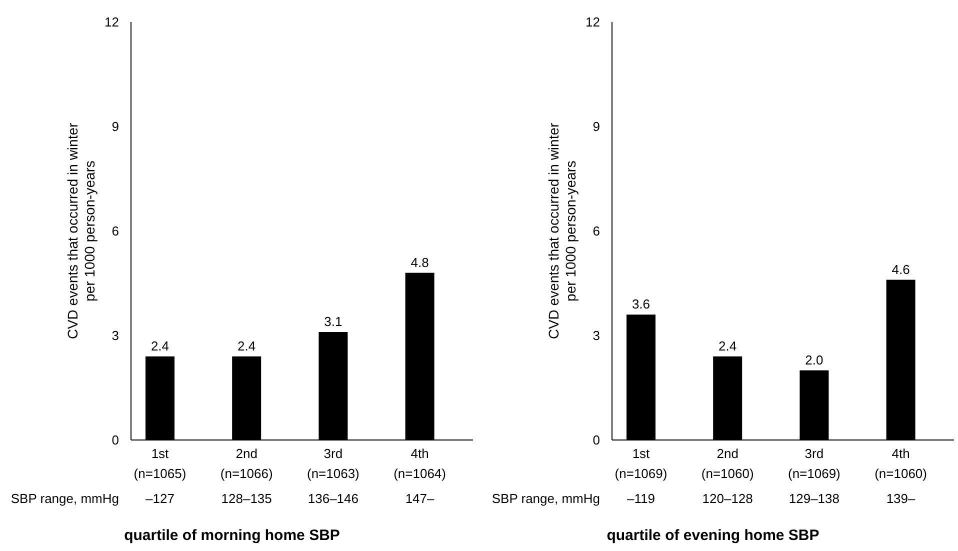  I want to click on text: –119, so click(641, 498).